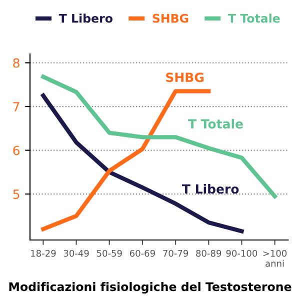 Image resolution: width=300 pixels, height=300 pixels. I want to click on y-tick-label: 7, so click(16, 107).